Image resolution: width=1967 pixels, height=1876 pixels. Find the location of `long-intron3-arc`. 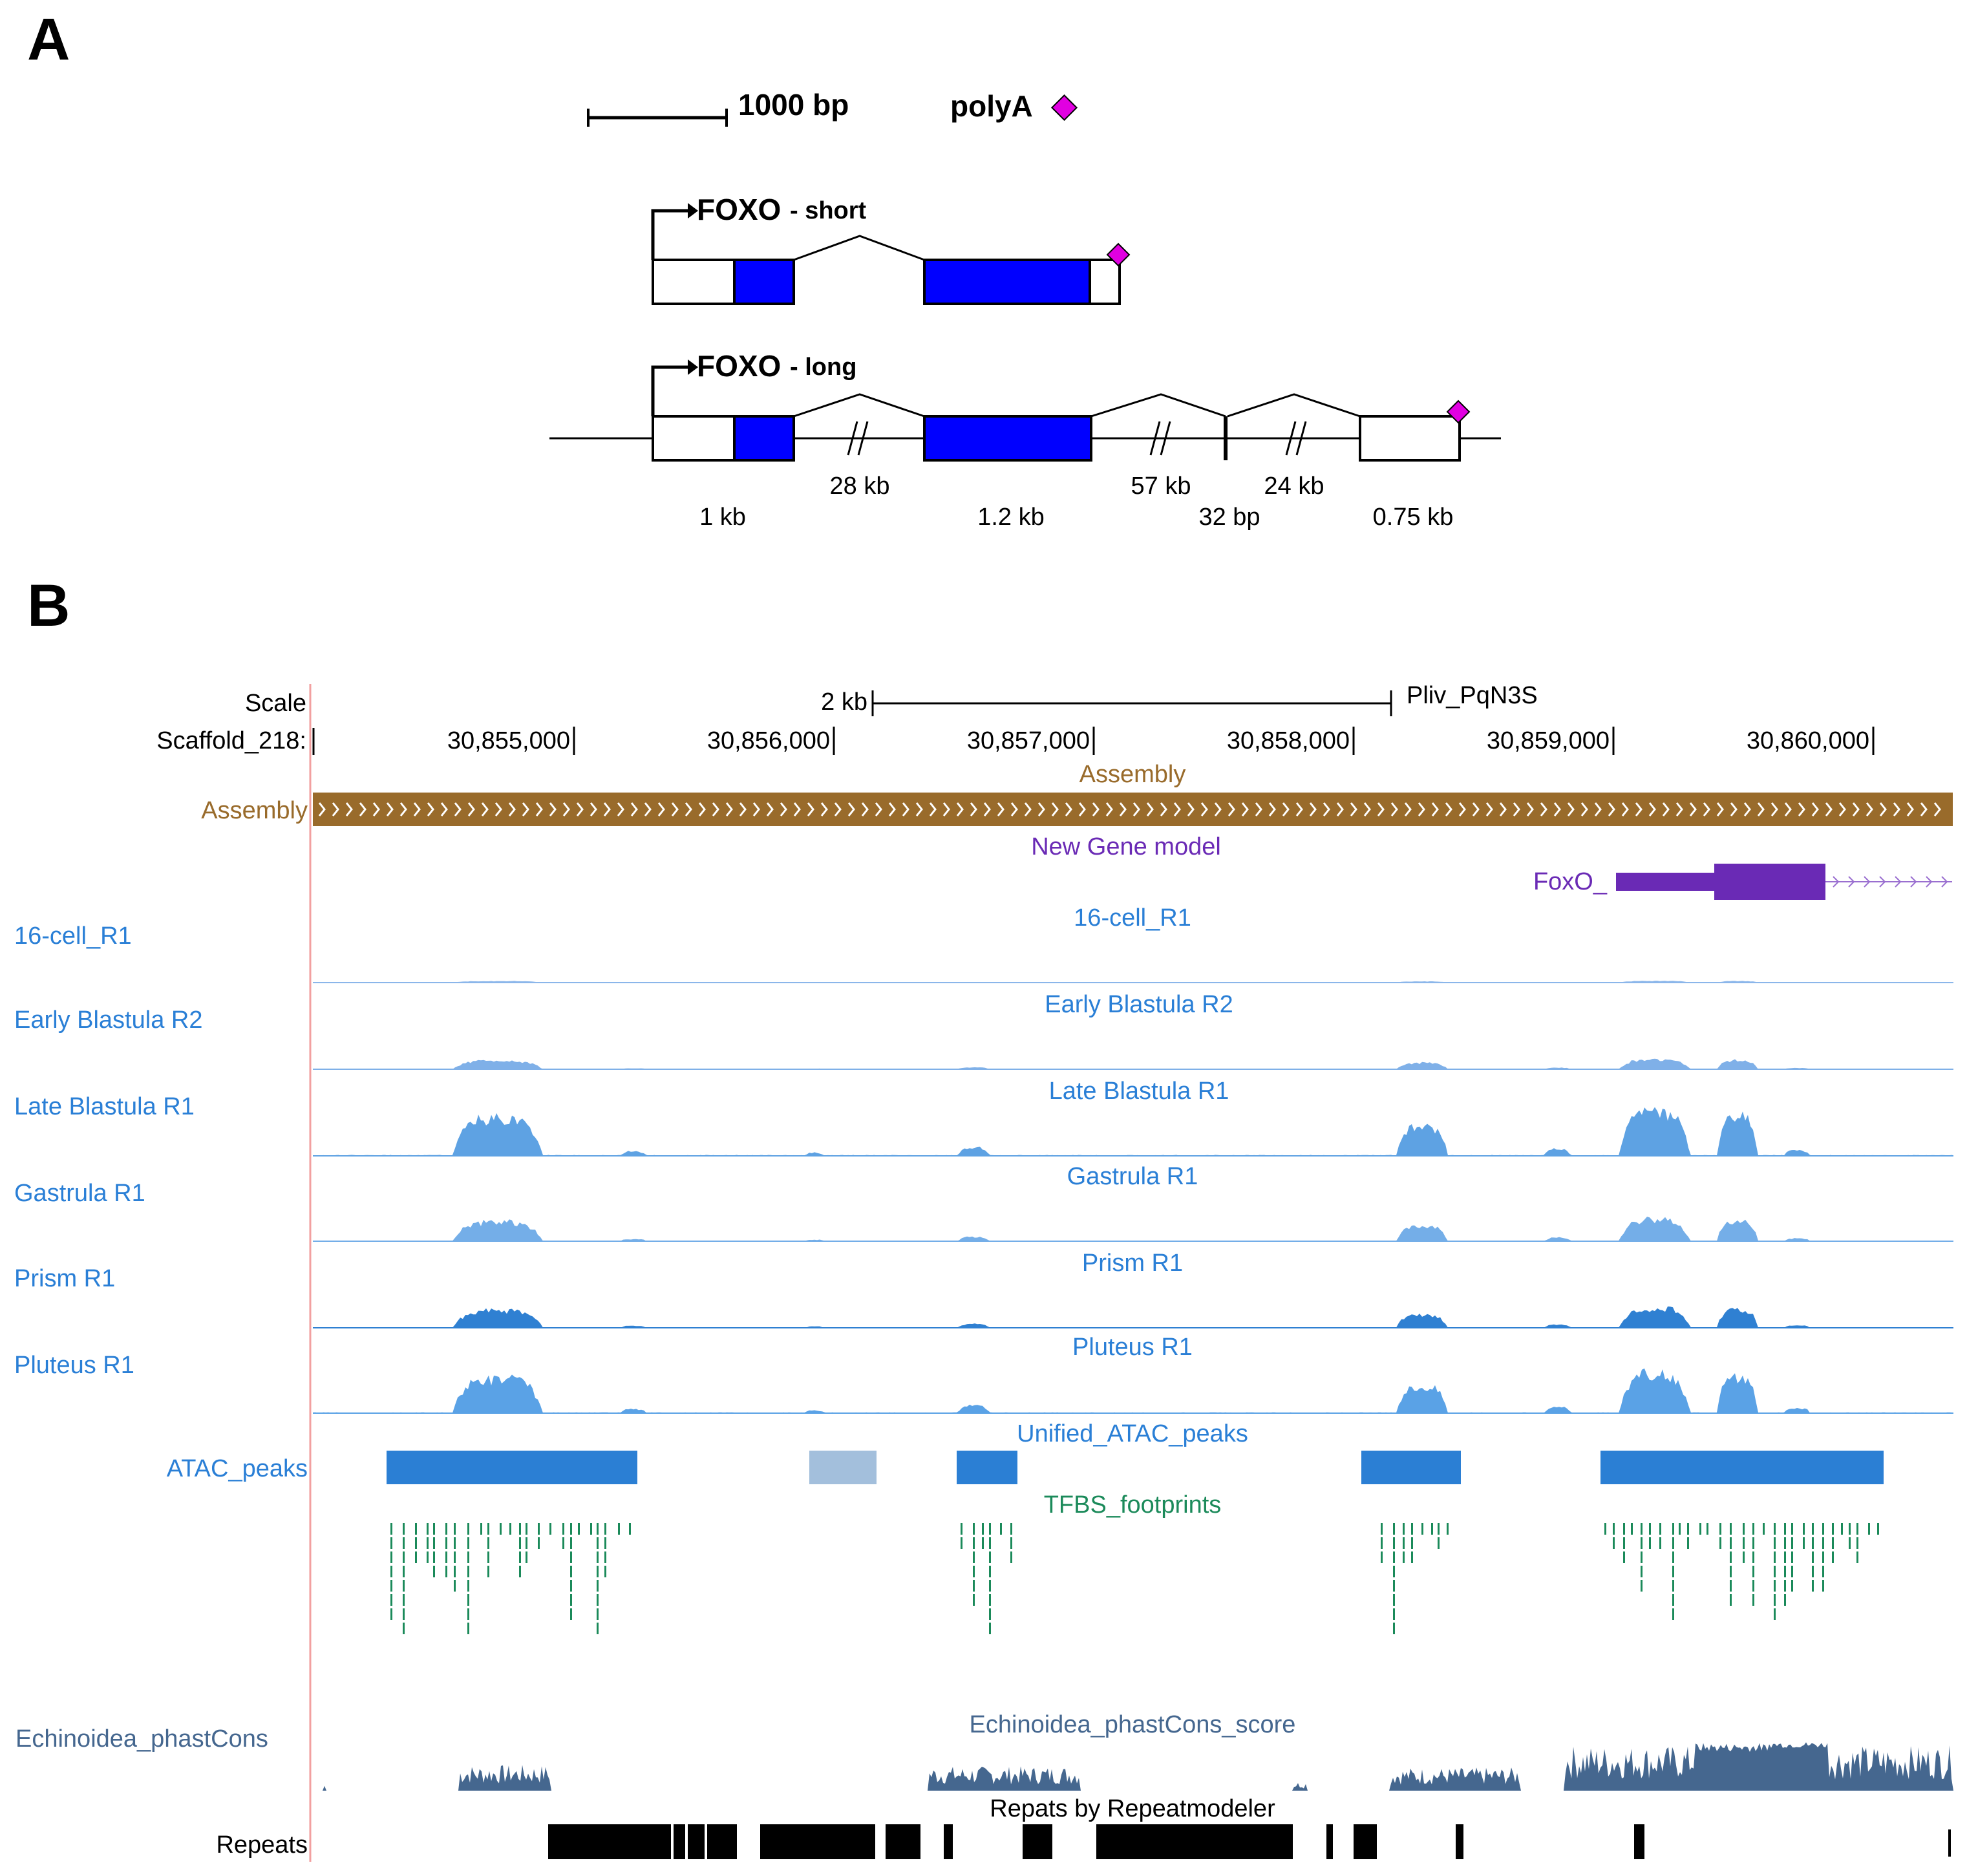

long-intron3-arc is located at coordinates (1294, 406).